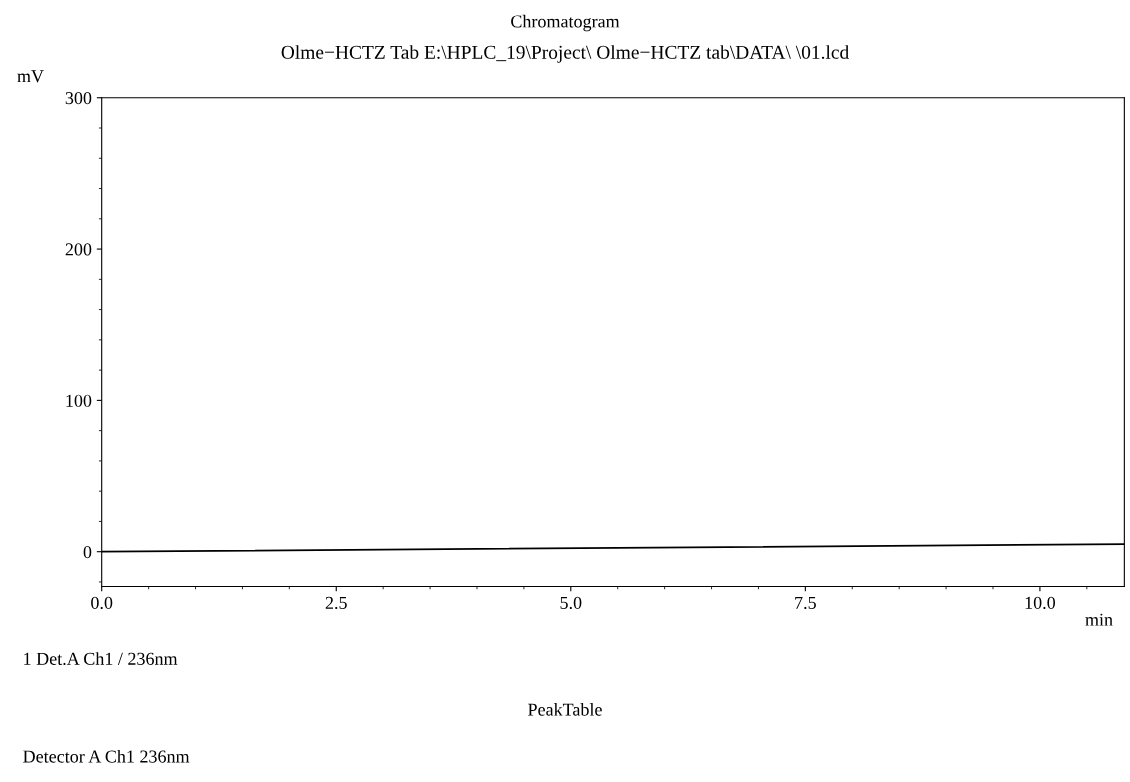 The image size is (1130, 782). Describe the element at coordinates (102, 603) in the screenshot. I see `x-tick-label: 0.0` at that location.